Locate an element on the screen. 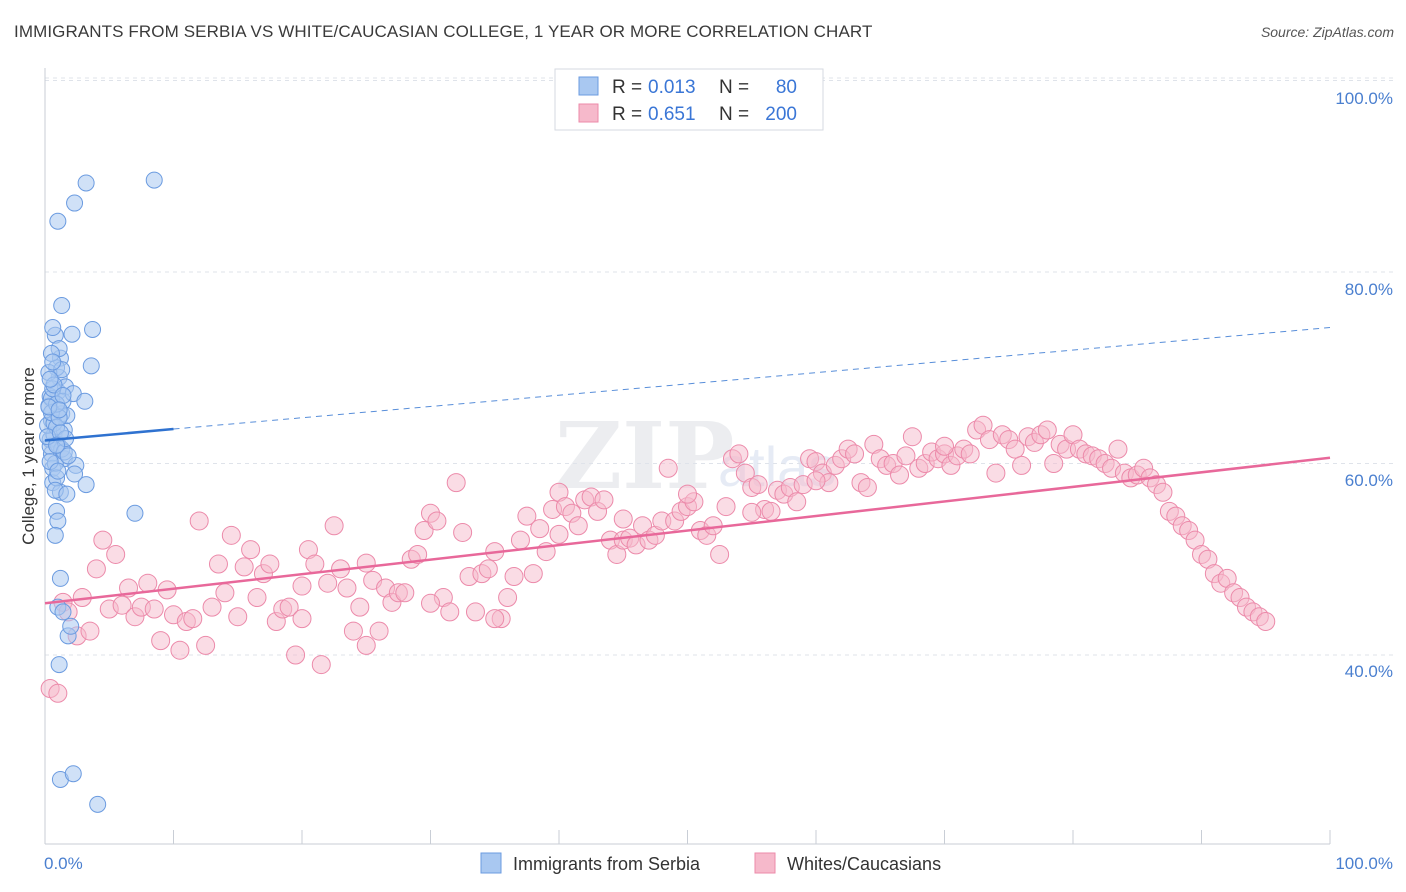 This screenshot has width=1406, height=892. legend-n-value: 200 is located at coordinates (781, 114).